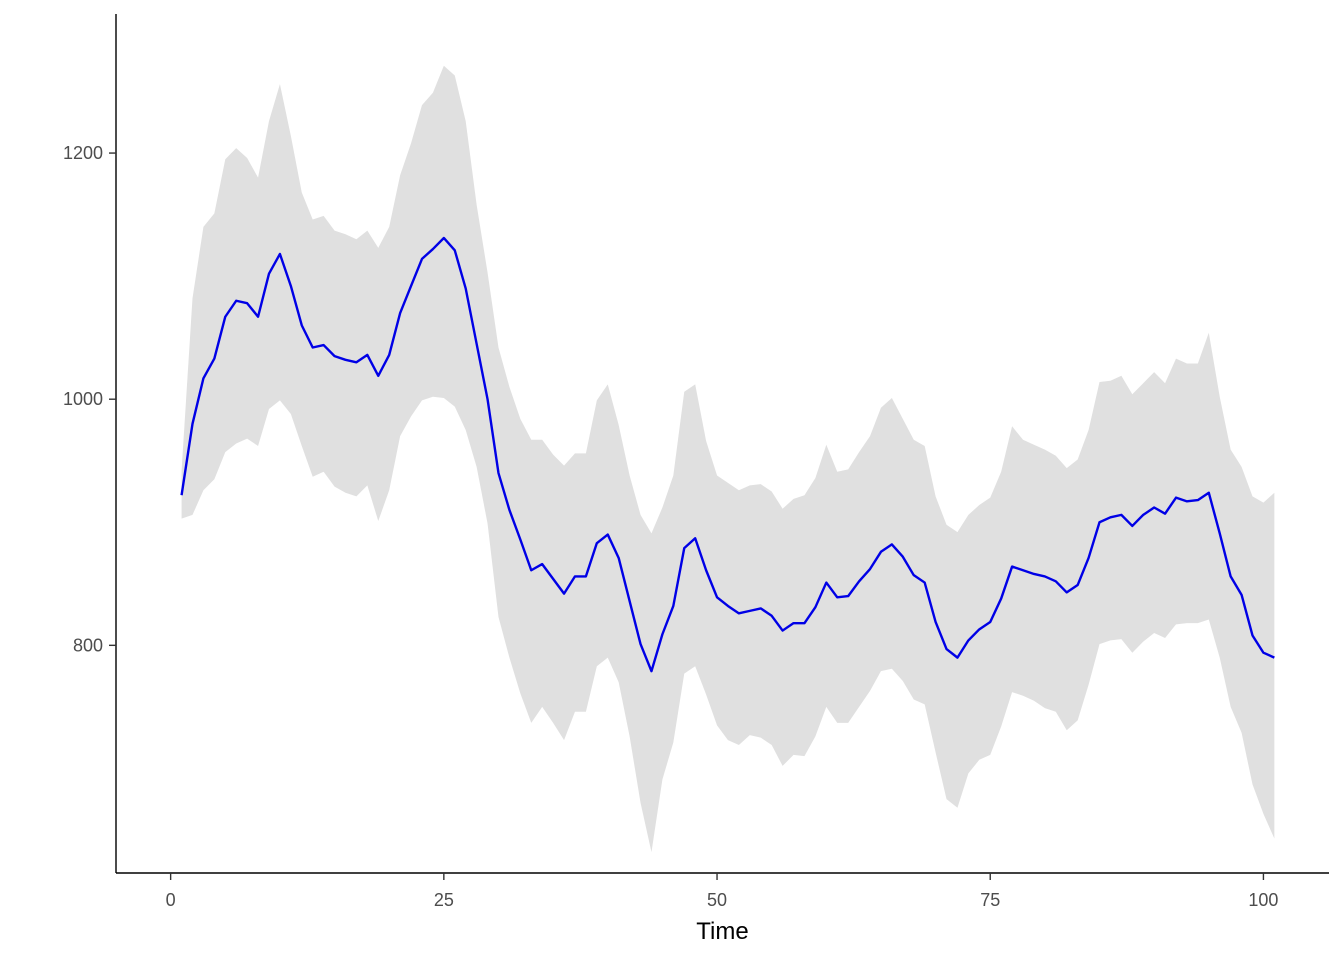  I want to click on x-tick-label: 0, so click(171, 900).